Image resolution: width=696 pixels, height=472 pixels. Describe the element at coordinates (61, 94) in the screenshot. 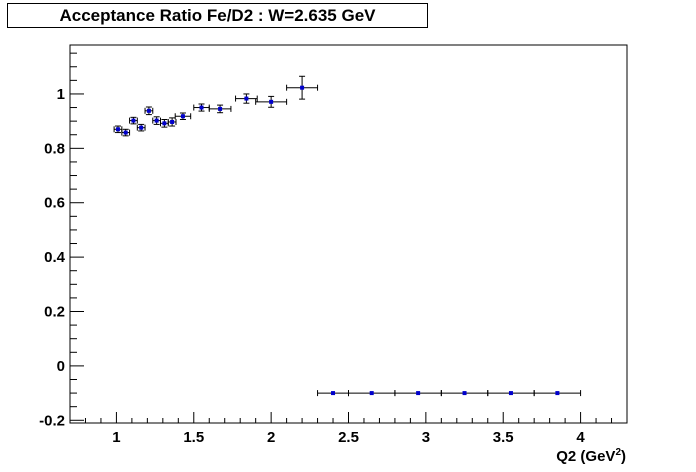

I see `y-tick-label: 1` at that location.